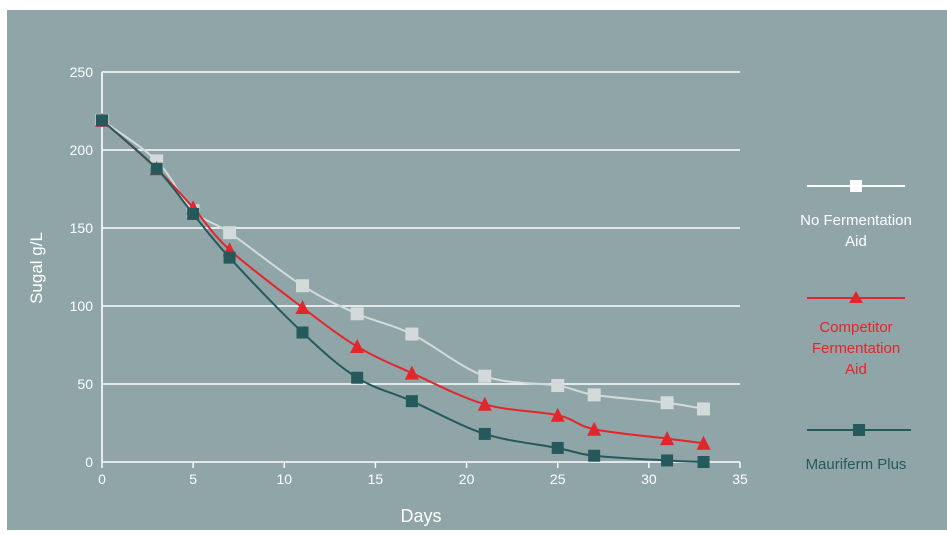 This screenshot has height=535, width=947. I want to click on y-tick-150: 150, so click(82, 228).